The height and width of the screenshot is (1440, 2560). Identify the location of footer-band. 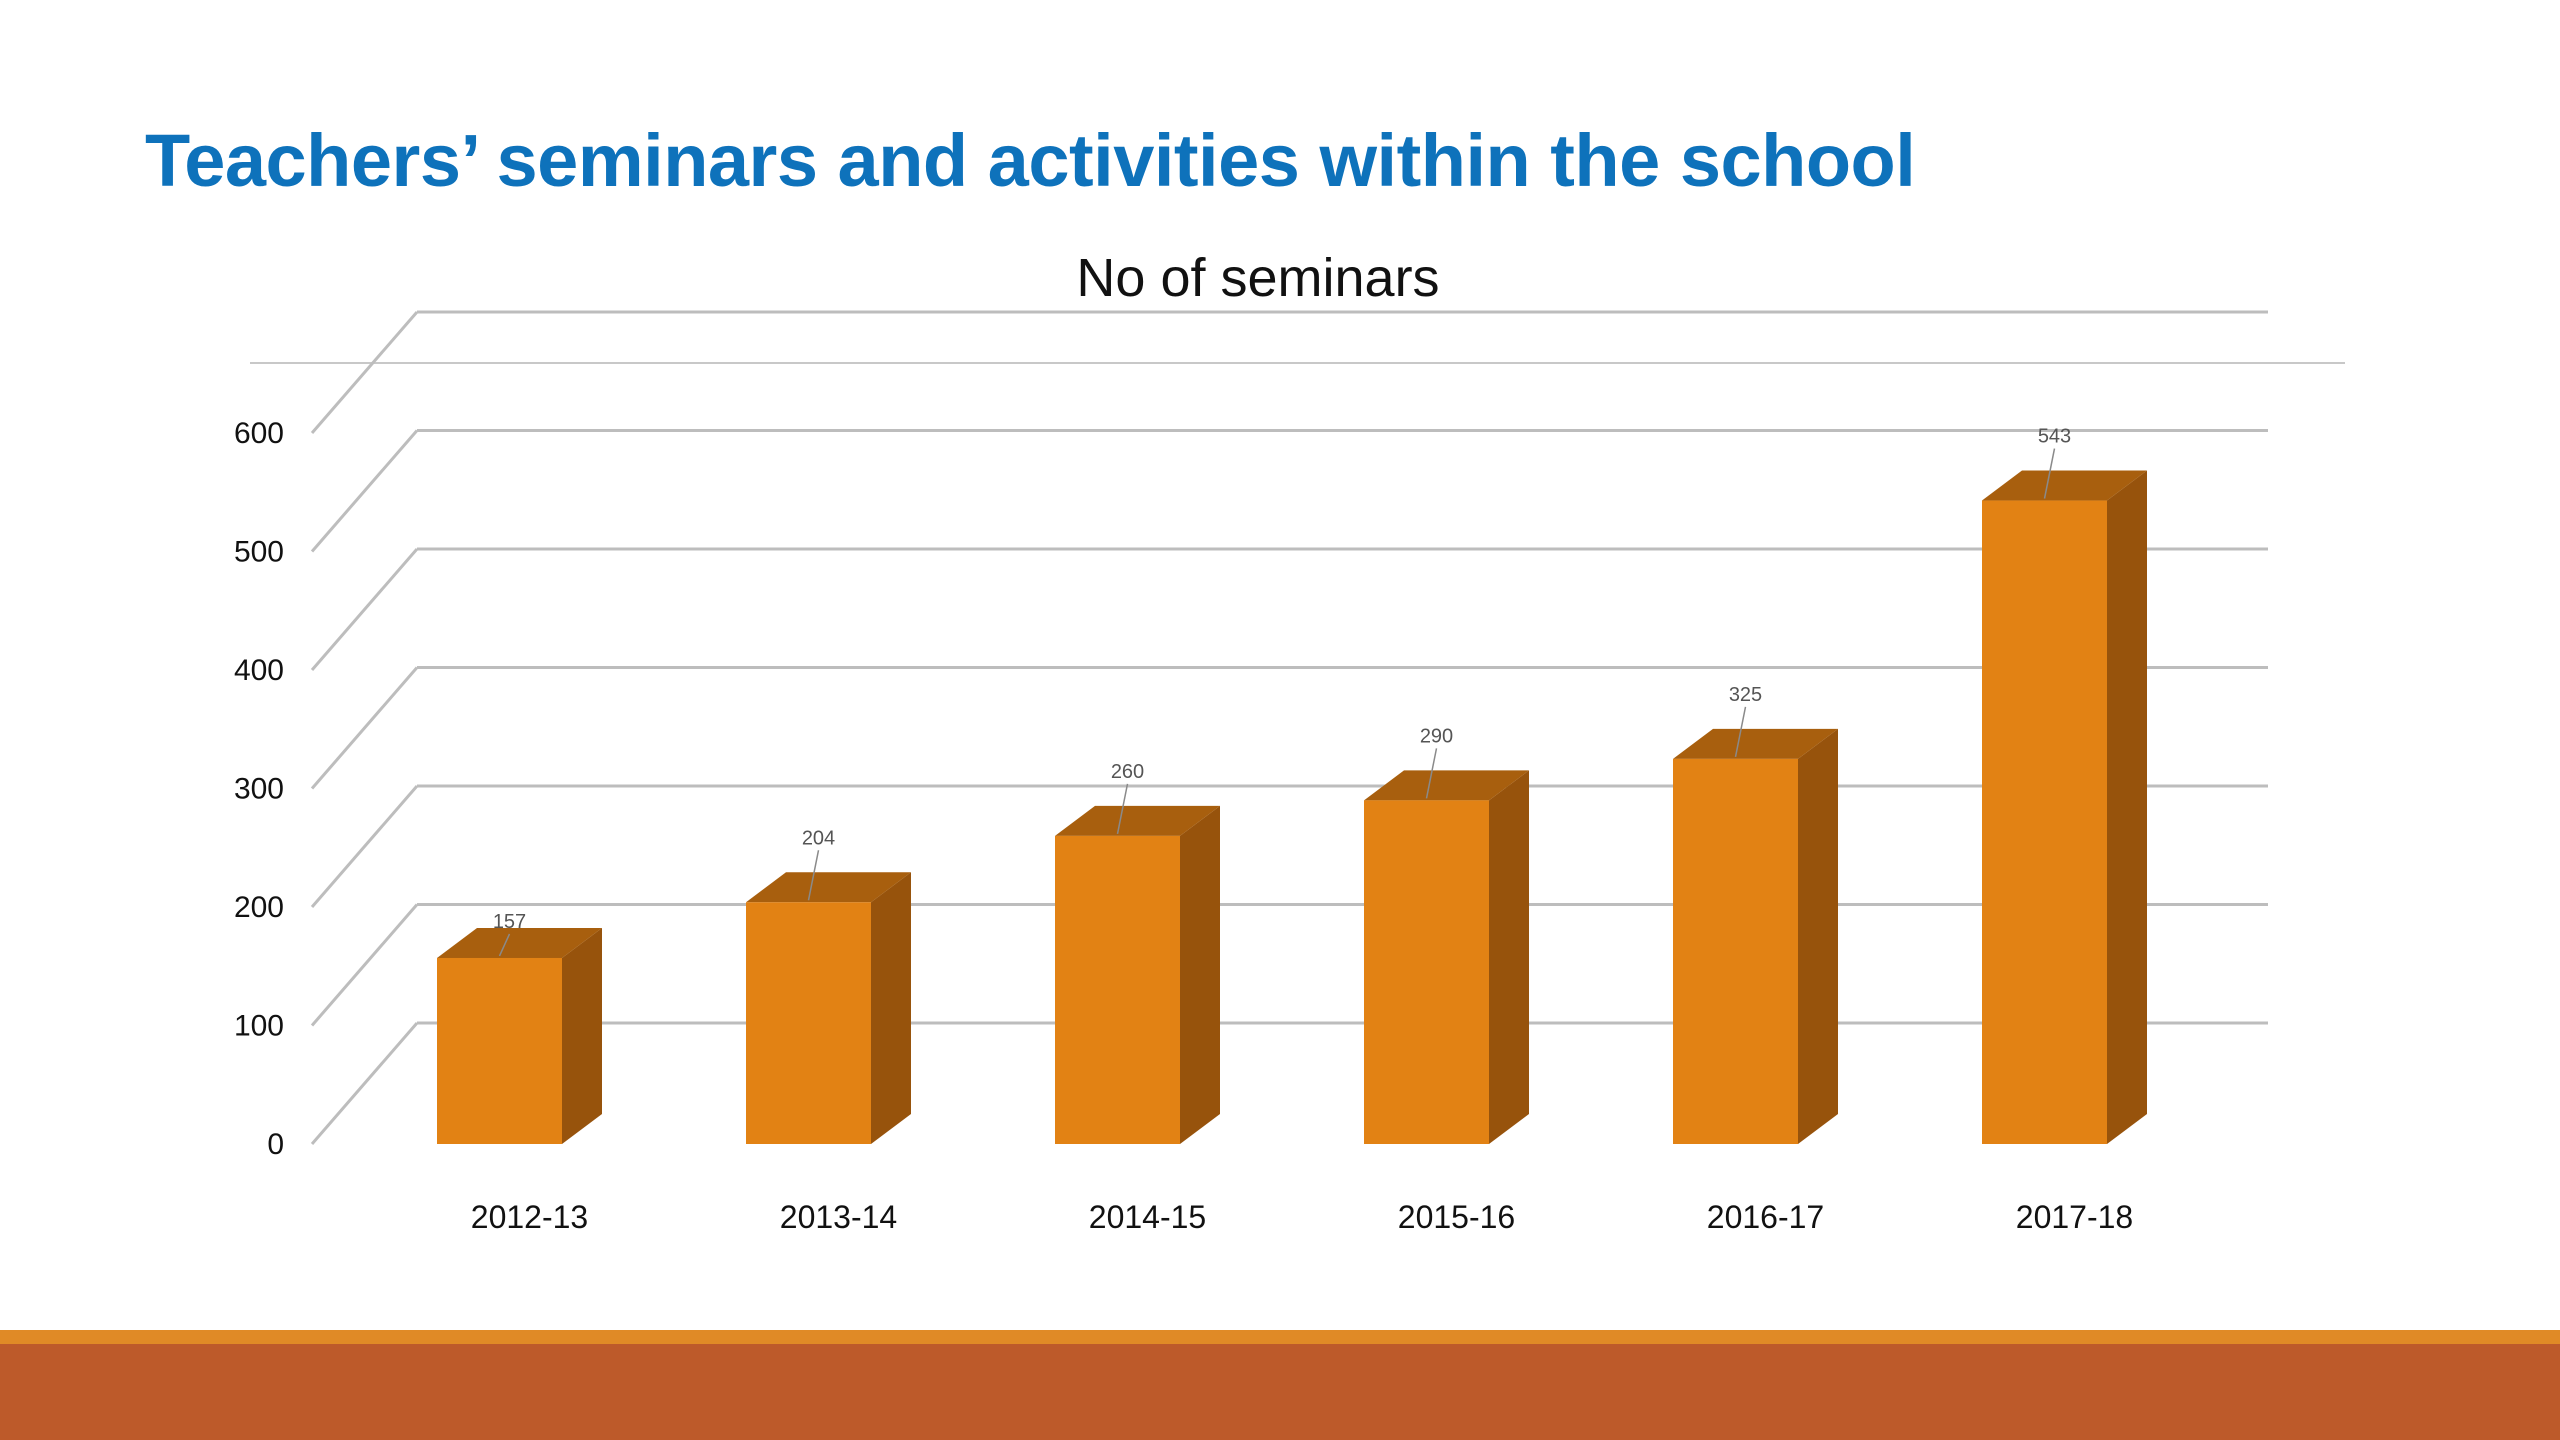
(1280, 1392).